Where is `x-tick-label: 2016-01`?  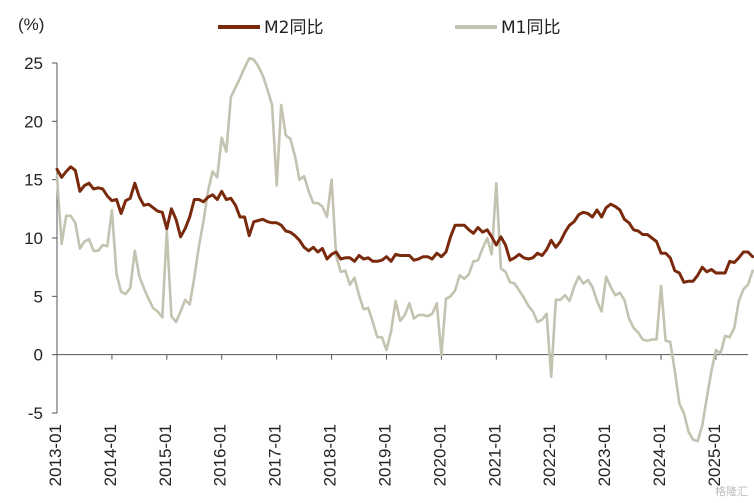
x-tick-label: 2016-01 is located at coordinates (220, 455).